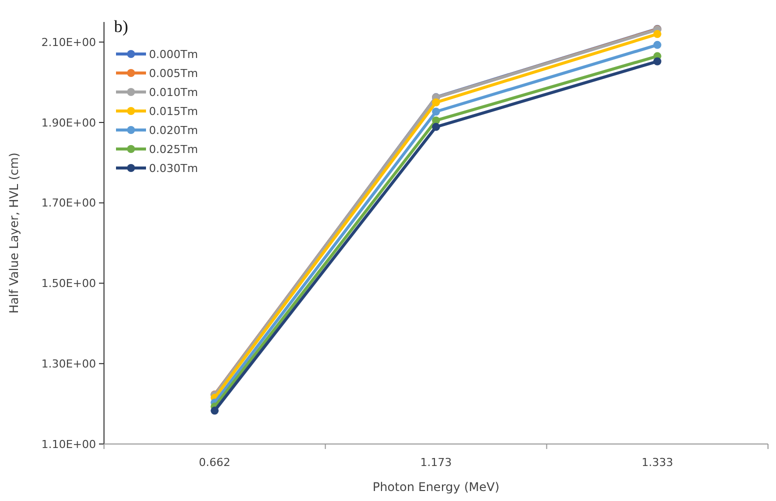 This screenshot has width=776, height=501. What do you see at coordinates (121, 26) in the screenshot?
I see `chart-title: b)` at bounding box center [121, 26].